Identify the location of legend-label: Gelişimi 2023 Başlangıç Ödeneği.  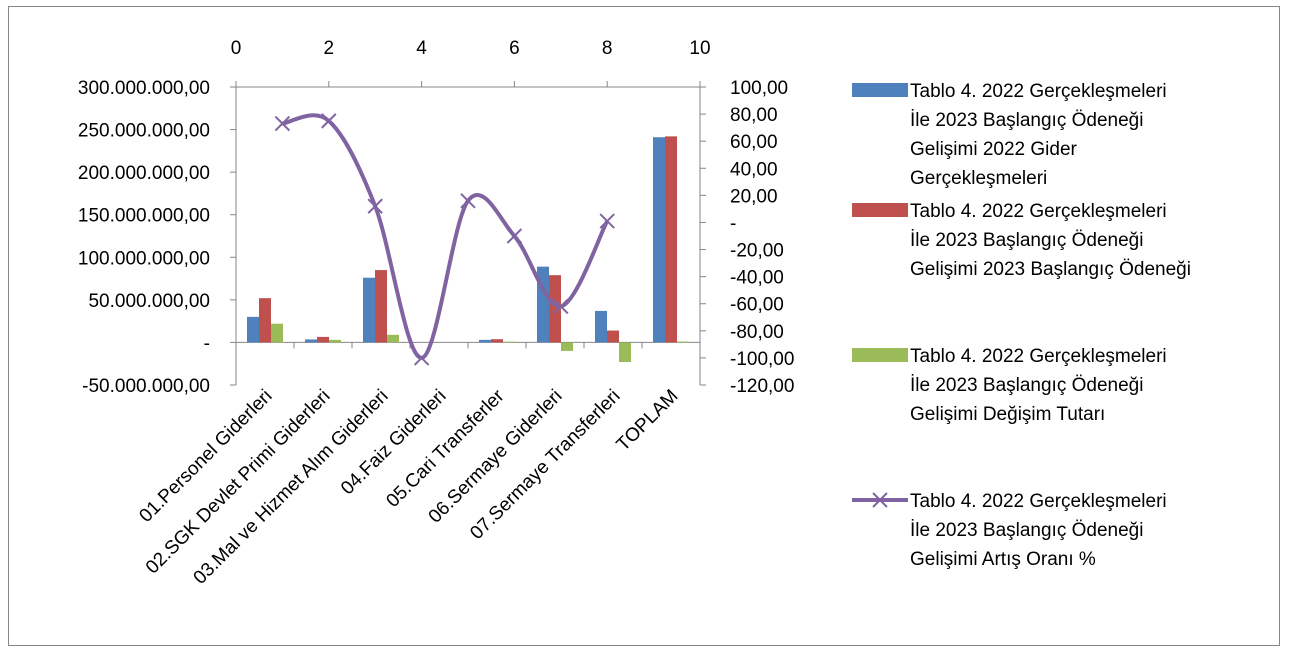
(1050, 269).